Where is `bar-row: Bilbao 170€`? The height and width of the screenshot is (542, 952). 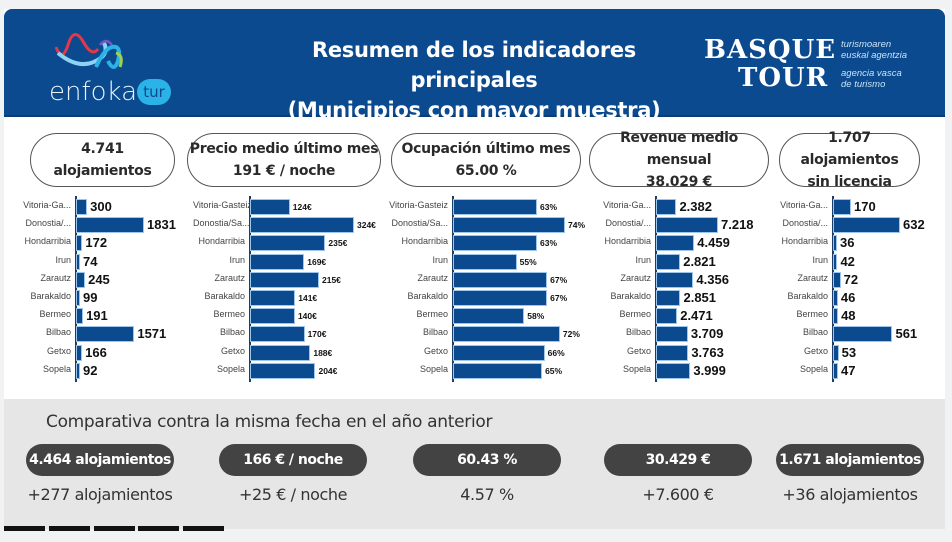
bar-row: Bilbao 170€ is located at coordinates (291, 334).